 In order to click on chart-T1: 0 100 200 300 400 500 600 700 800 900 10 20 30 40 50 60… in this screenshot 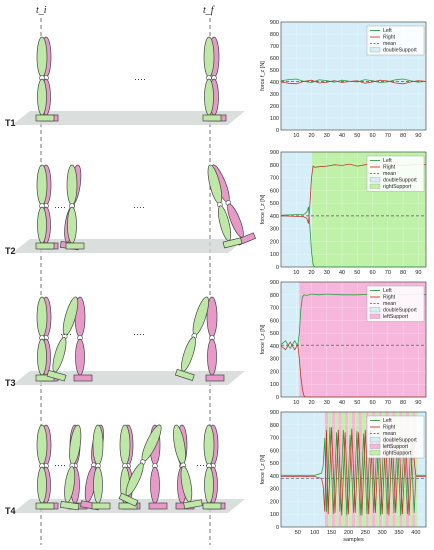, I will do `click(343, 79)`.